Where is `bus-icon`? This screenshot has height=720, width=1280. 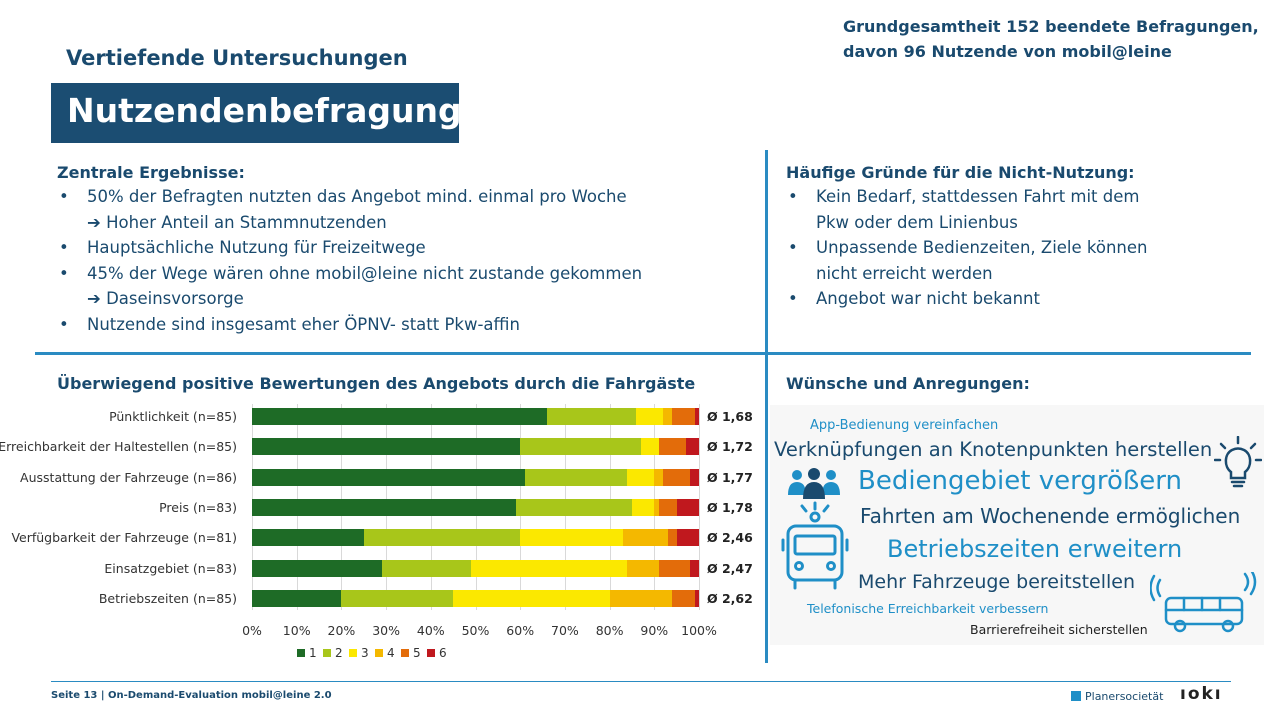
bus-icon is located at coordinates (815, 545).